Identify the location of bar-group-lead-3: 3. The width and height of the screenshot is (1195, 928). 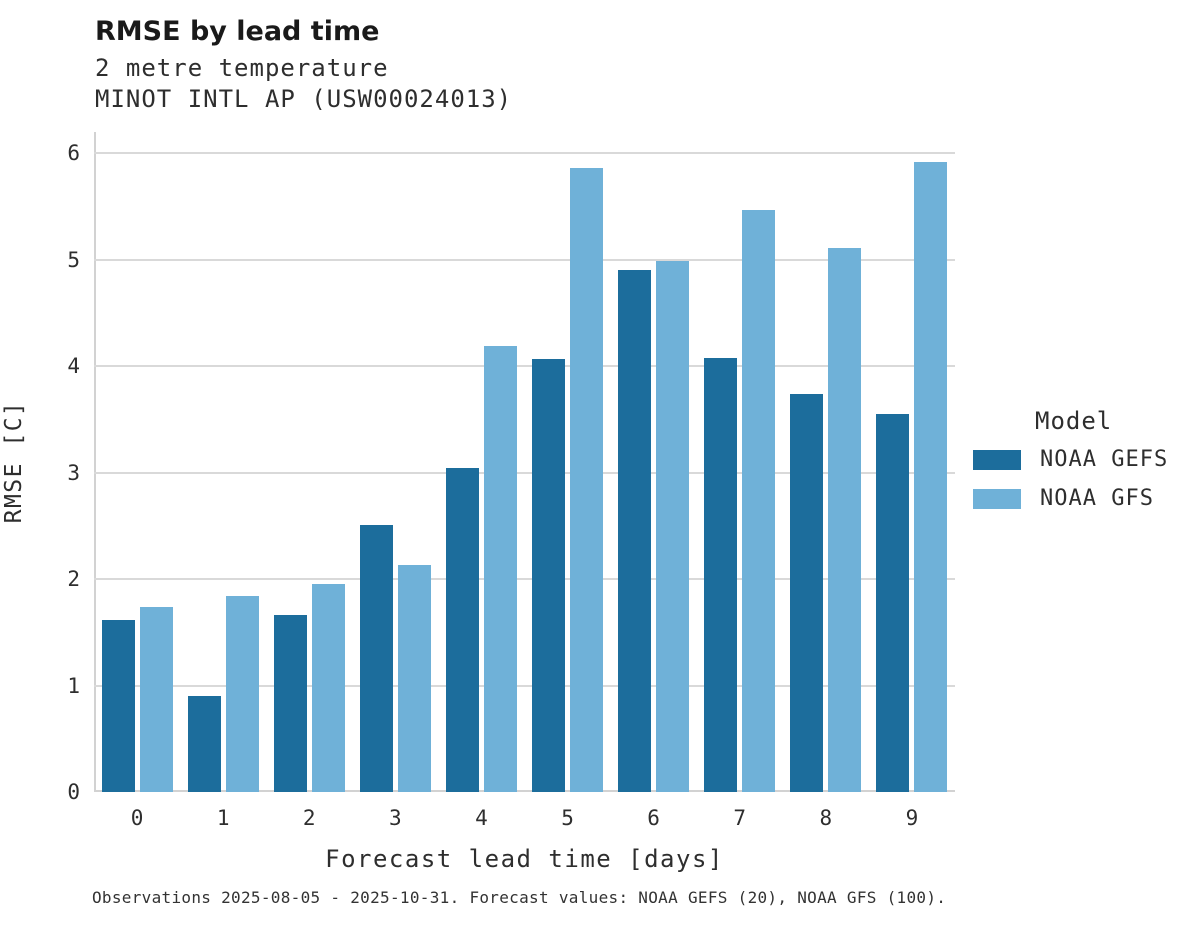
(395, 481).